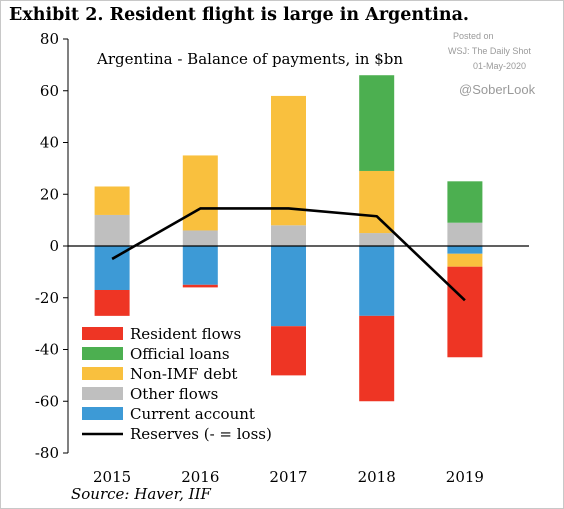 The width and height of the screenshot is (564, 509). What do you see at coordinates (201, 434) in the screenshot?
I see `legend-label-reserves-loss: Reserves (- = loss)` at bounding box center [201, 434].